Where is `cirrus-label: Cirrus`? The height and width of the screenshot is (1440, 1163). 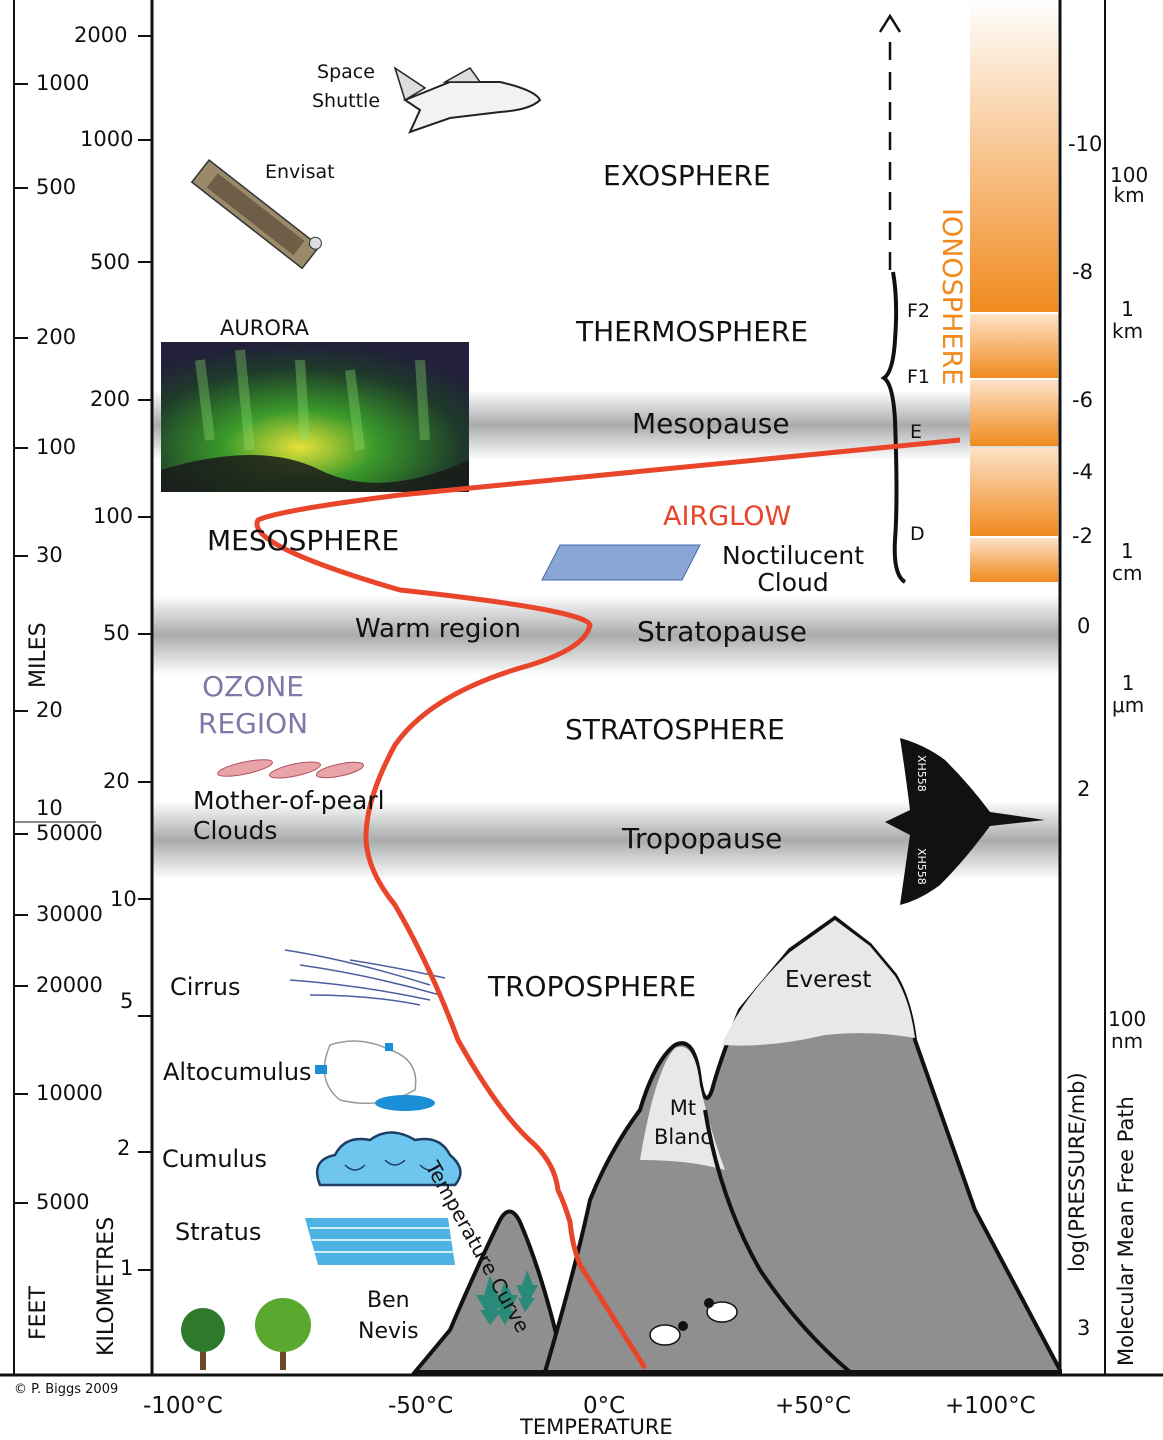
cirrus-label: Cirrus is located at coordinates (205, 987).